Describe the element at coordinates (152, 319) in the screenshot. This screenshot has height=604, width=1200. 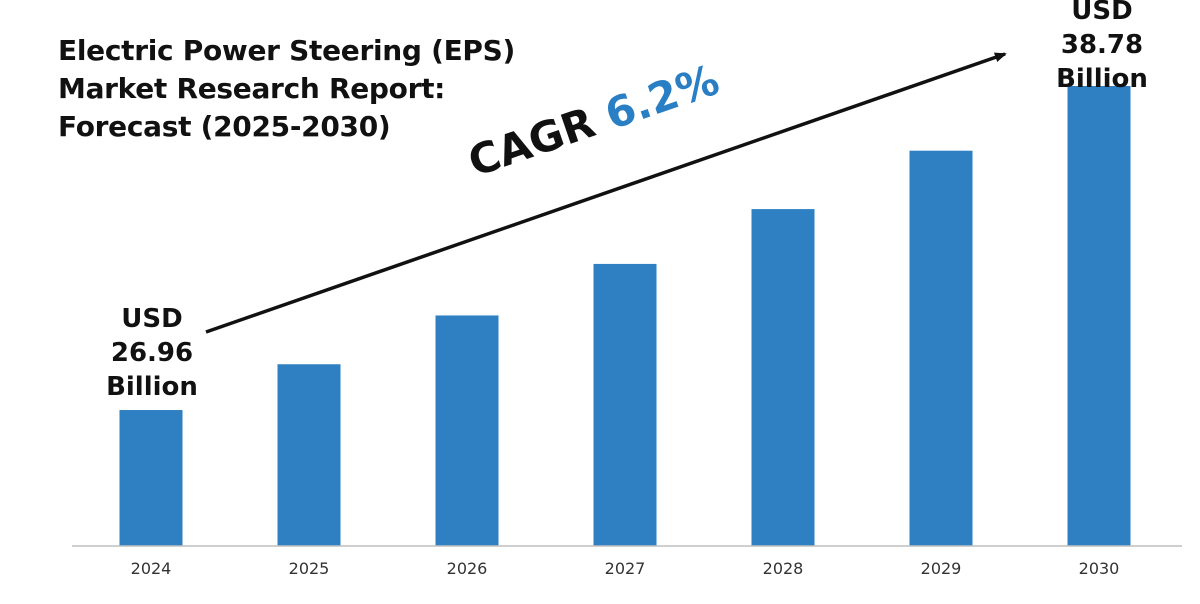
I see `start-currency: USD` at that location.